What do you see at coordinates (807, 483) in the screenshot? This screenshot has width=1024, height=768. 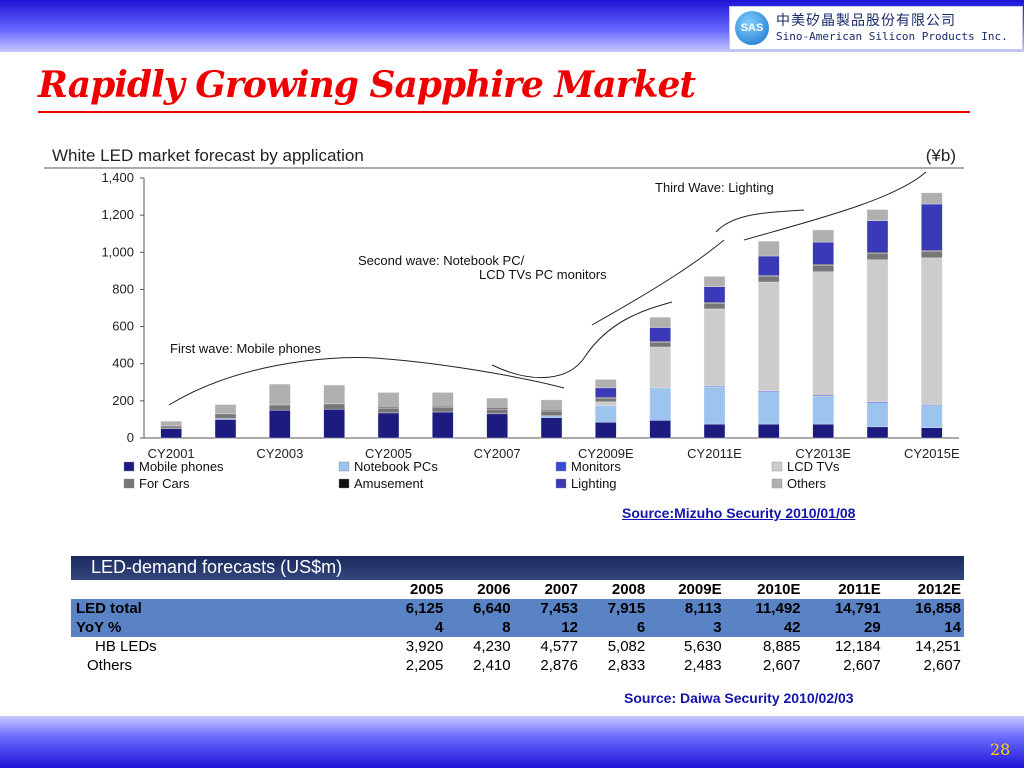 I see `legend-label: Others` at bounding box center [807, 483].